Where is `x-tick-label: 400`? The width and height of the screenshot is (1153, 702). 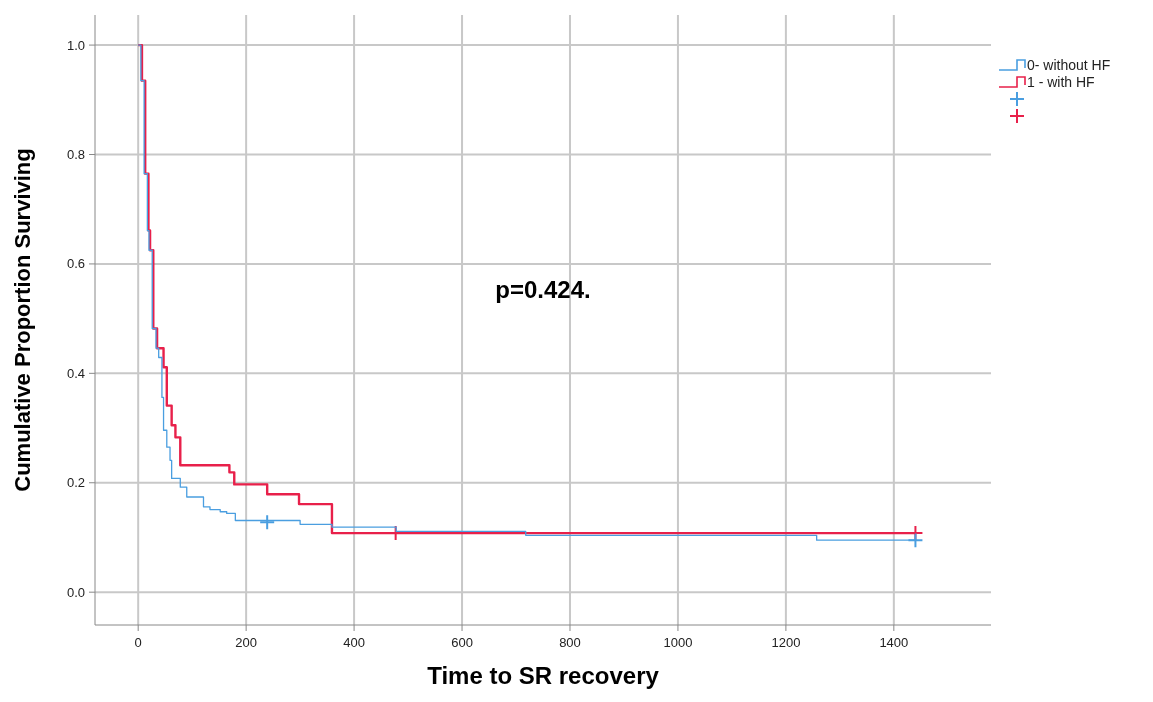 x-tick-label: 400 is located at coordinates (354, 642).